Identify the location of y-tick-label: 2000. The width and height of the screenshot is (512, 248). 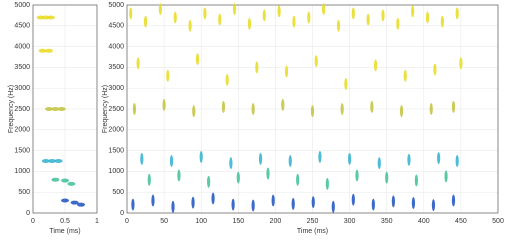
(22, 130).